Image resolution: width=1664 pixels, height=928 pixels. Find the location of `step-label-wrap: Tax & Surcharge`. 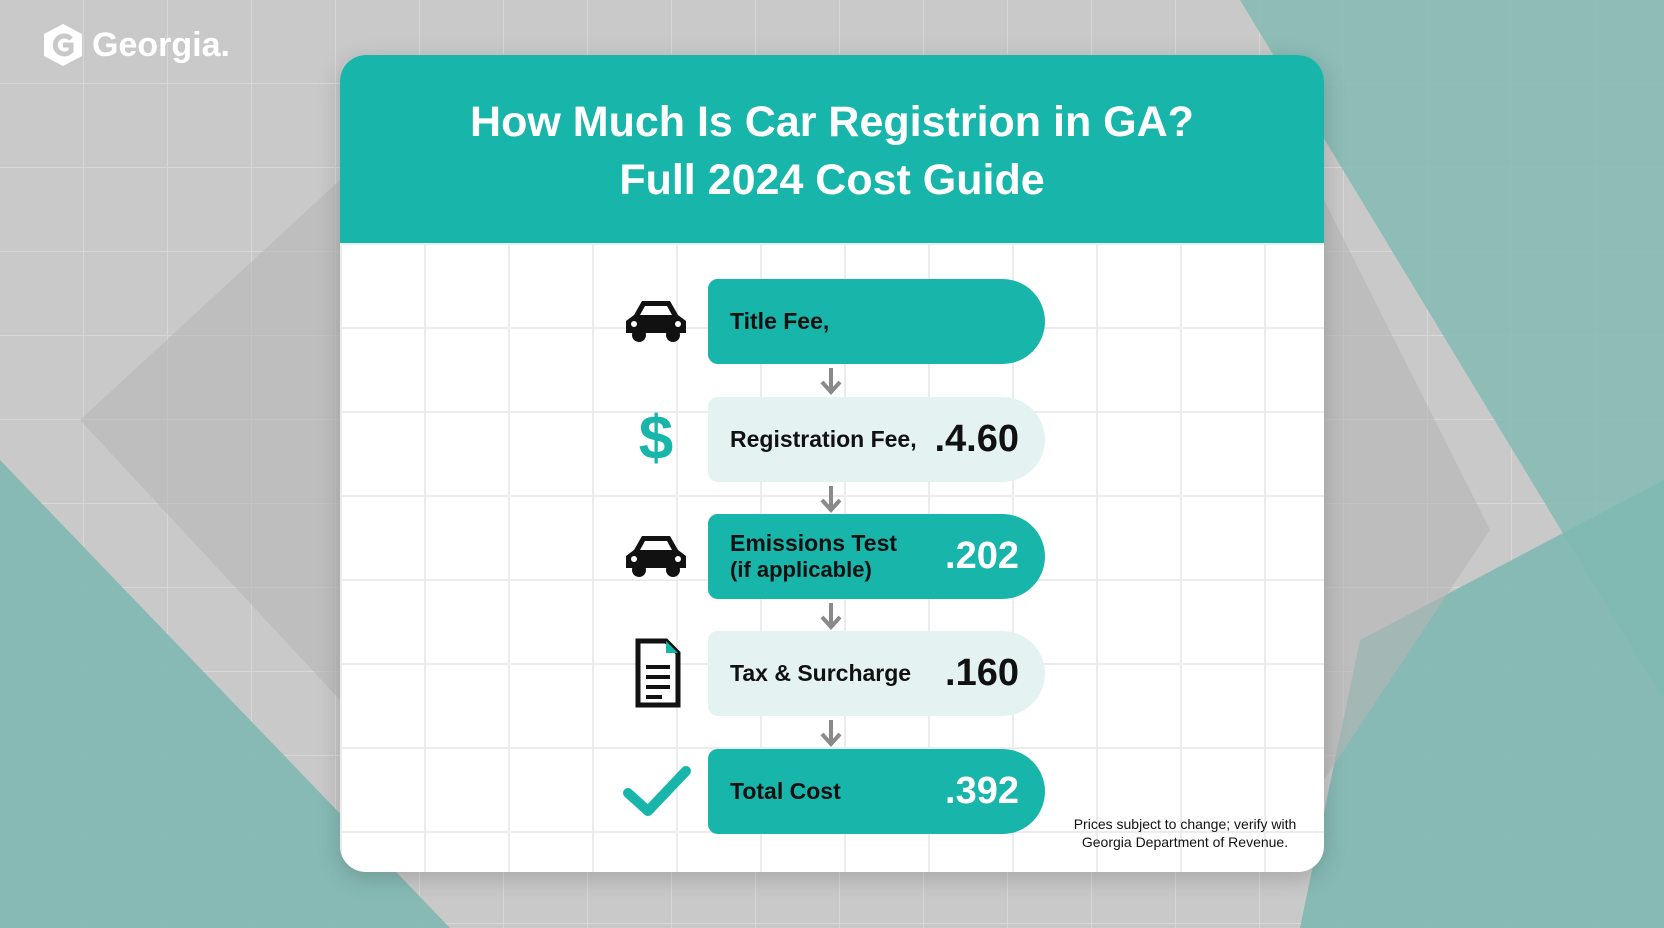

step-label-wrap: Tax & Surcharge is located at coordinates (820, 673).